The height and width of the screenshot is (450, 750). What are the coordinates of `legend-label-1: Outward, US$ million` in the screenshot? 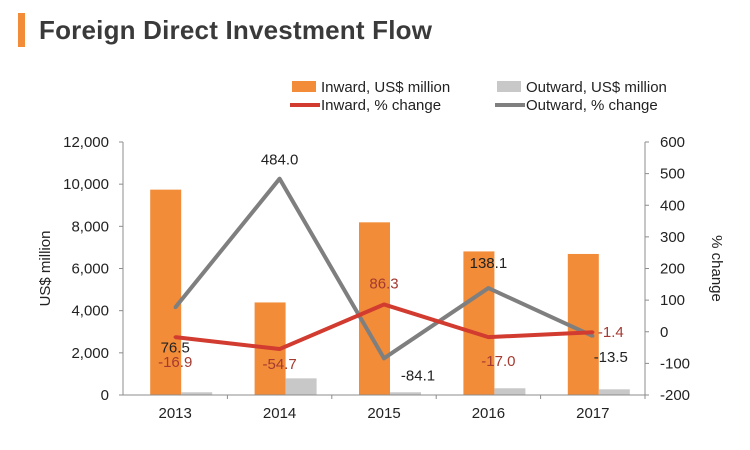 It's located at (596, 87).